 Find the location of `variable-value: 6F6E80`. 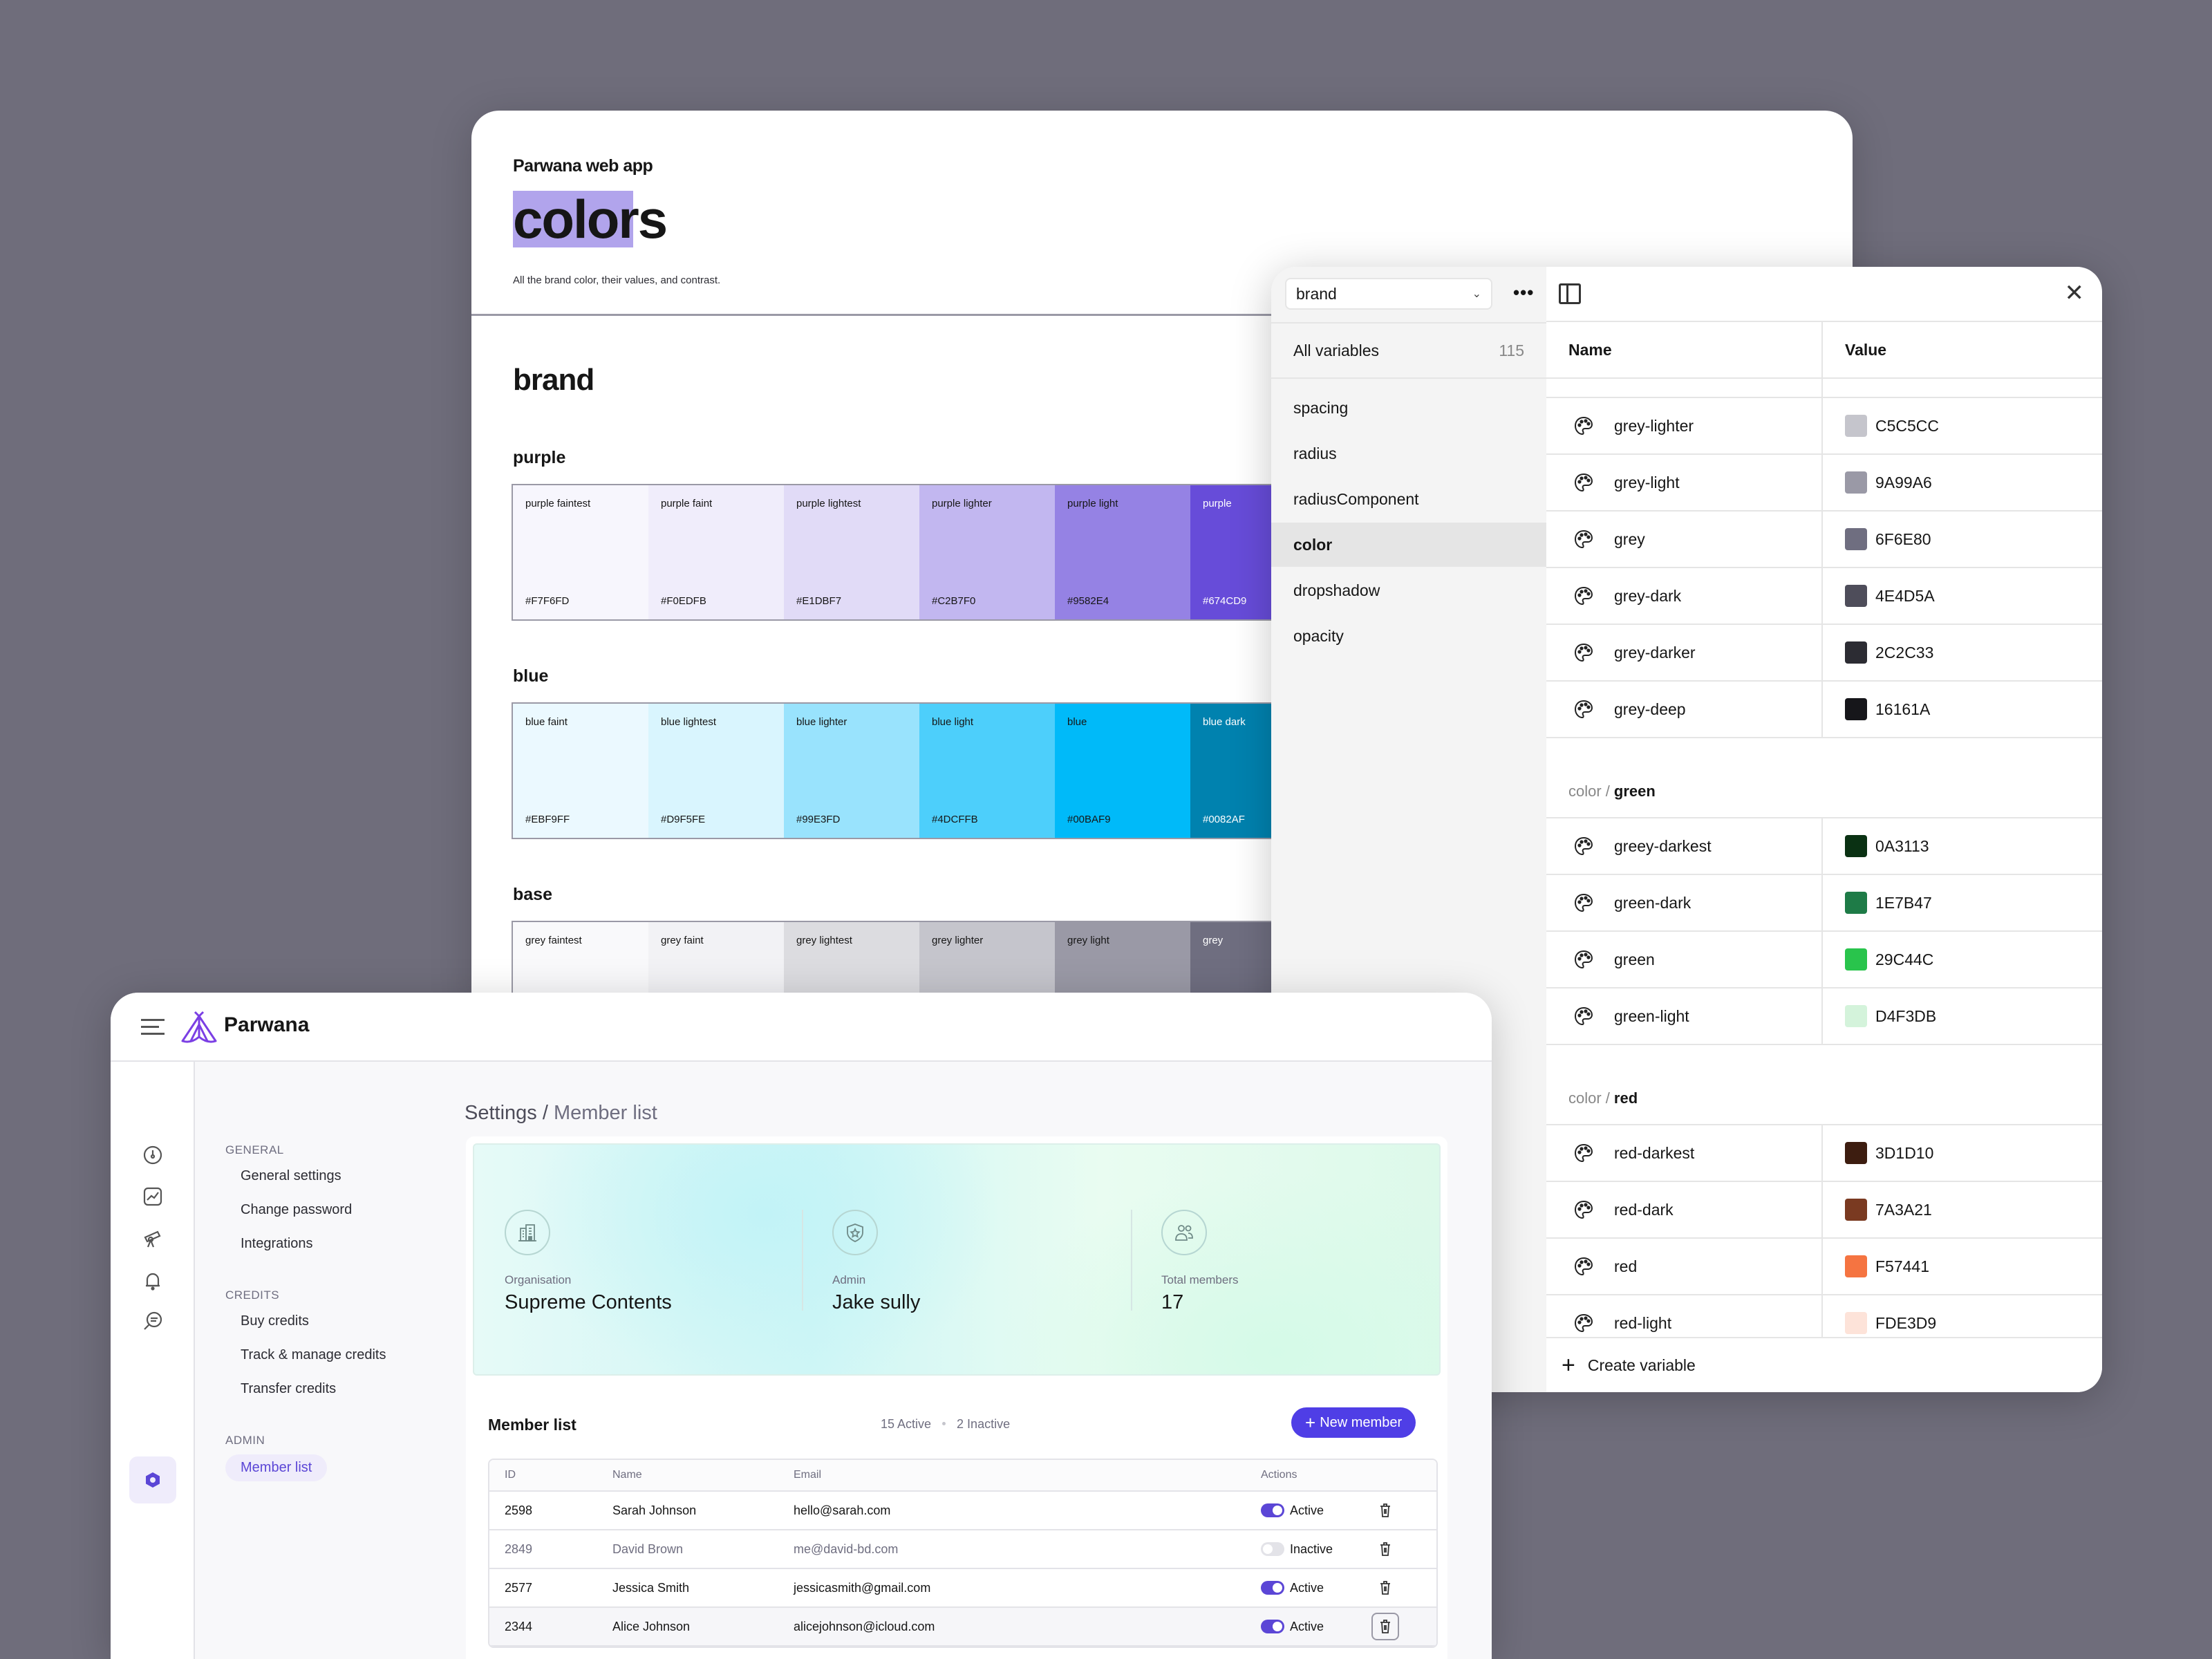

variable-value: 6F6E80 is located at coordinates (1903, 538).